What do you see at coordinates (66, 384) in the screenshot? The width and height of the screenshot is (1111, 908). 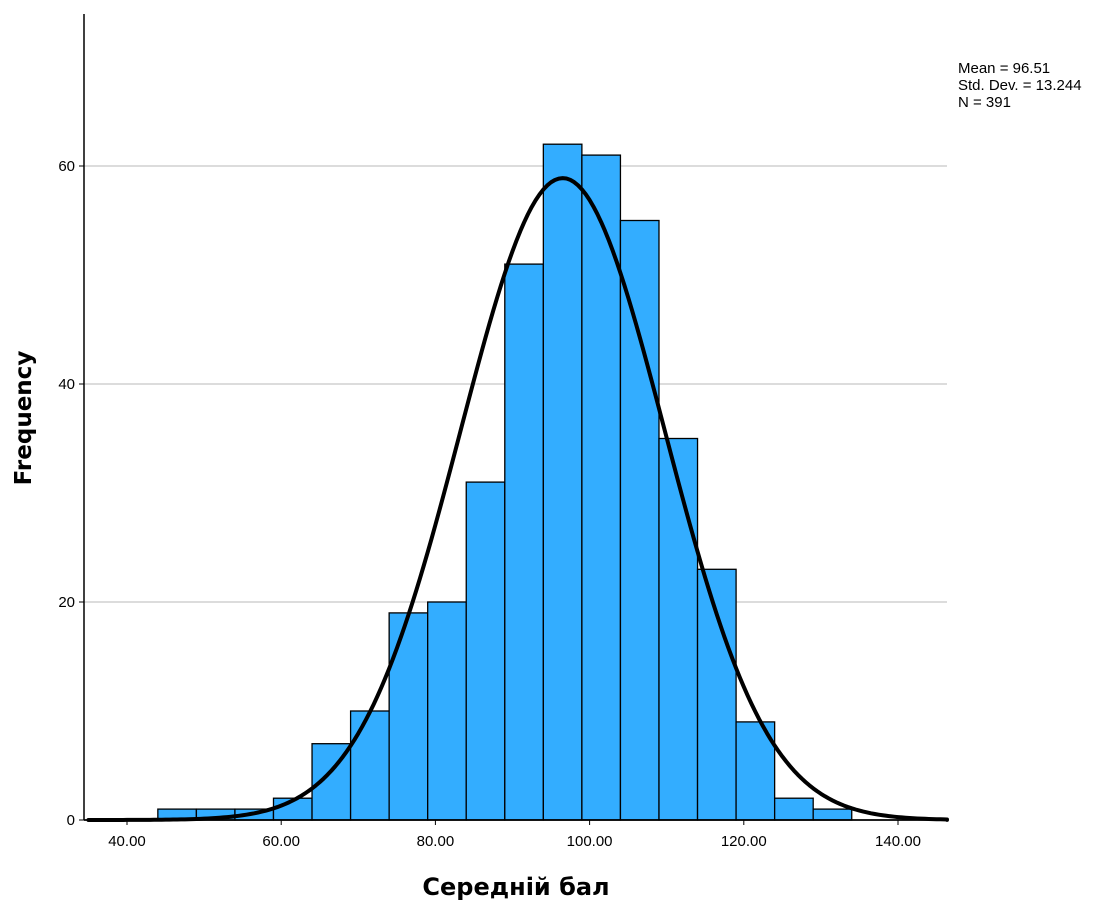 I see `y-tick-label: 40` at bounding box center [66, 384].